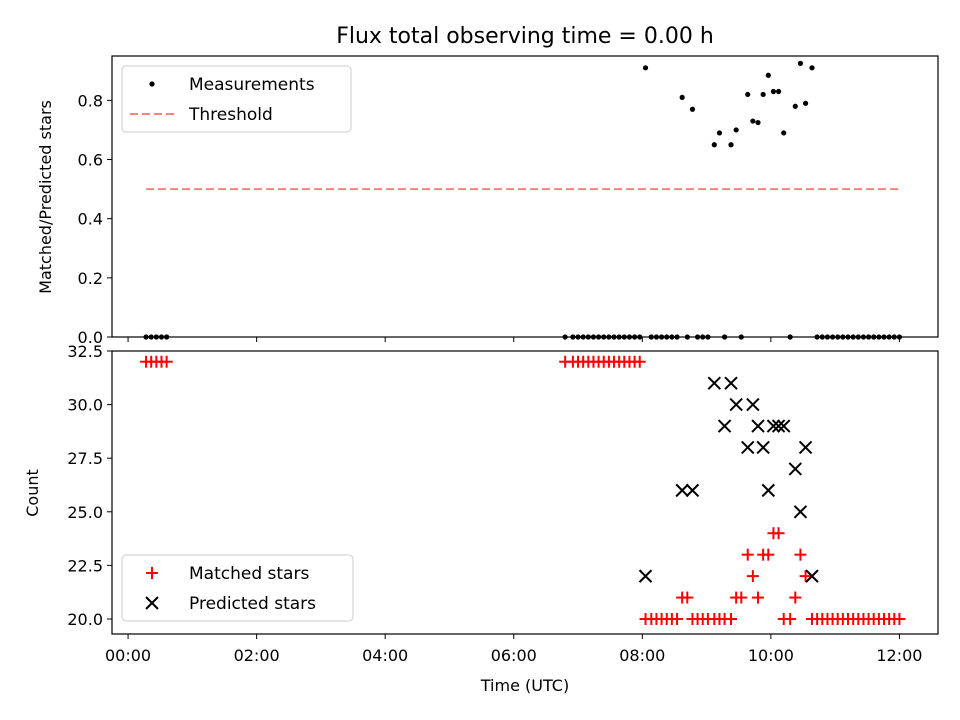 This screenshot has height=720, width=960. What do you see at coordinates (90, 278) in the screenshot?
I see `top-y-tick-label: 0.2` at bounding box center [90, 278].